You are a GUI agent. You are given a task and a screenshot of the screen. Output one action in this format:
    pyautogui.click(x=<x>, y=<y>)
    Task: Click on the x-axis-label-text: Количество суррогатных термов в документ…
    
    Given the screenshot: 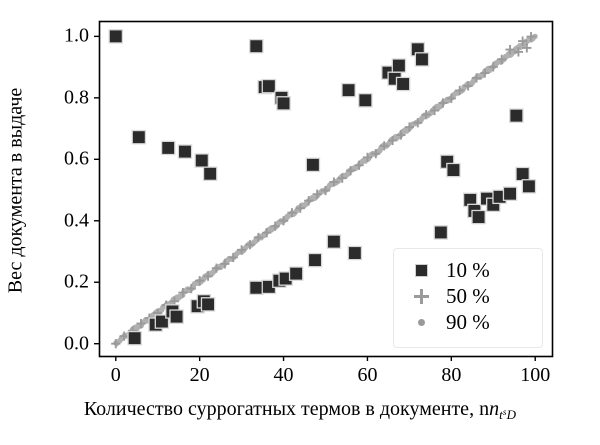 What is the action you would take?
    pyautogui.click(x=286, y=409)
    